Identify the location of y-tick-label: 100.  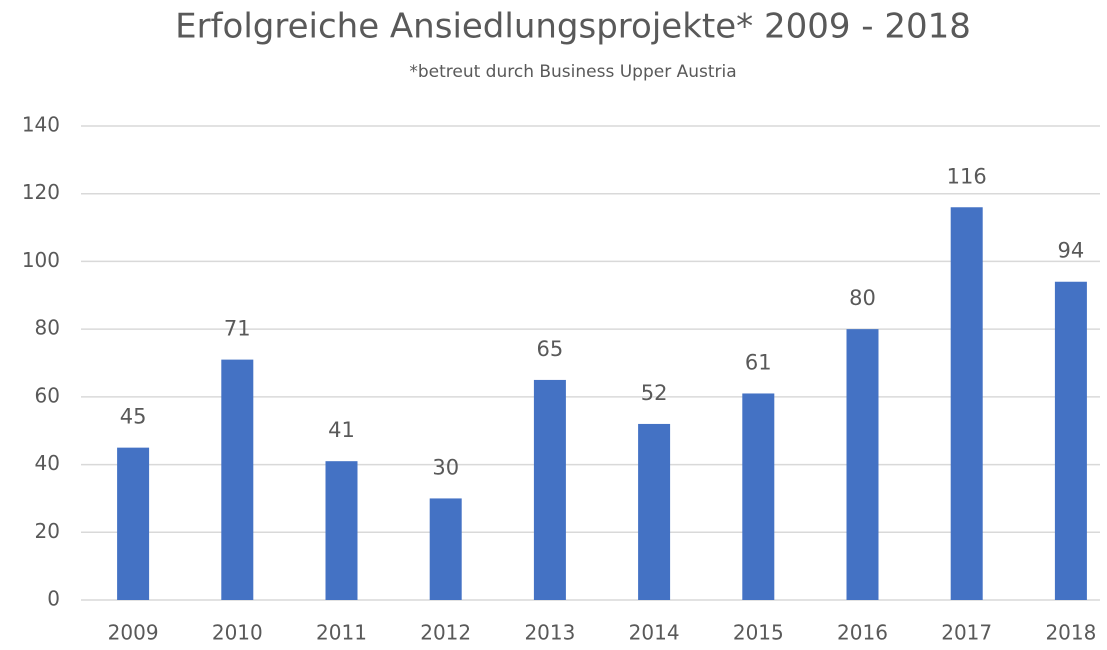
(41, 260).